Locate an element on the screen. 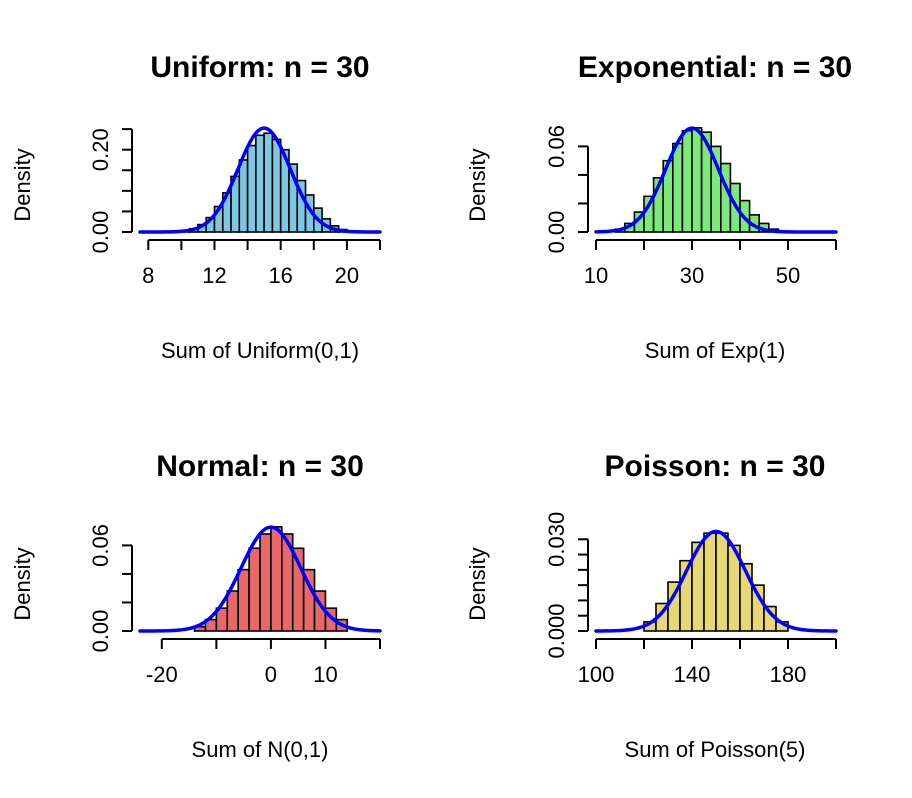 This screenshot has height=798, width=912. x-tick-label: 30 is located at coordinates (692, 275).